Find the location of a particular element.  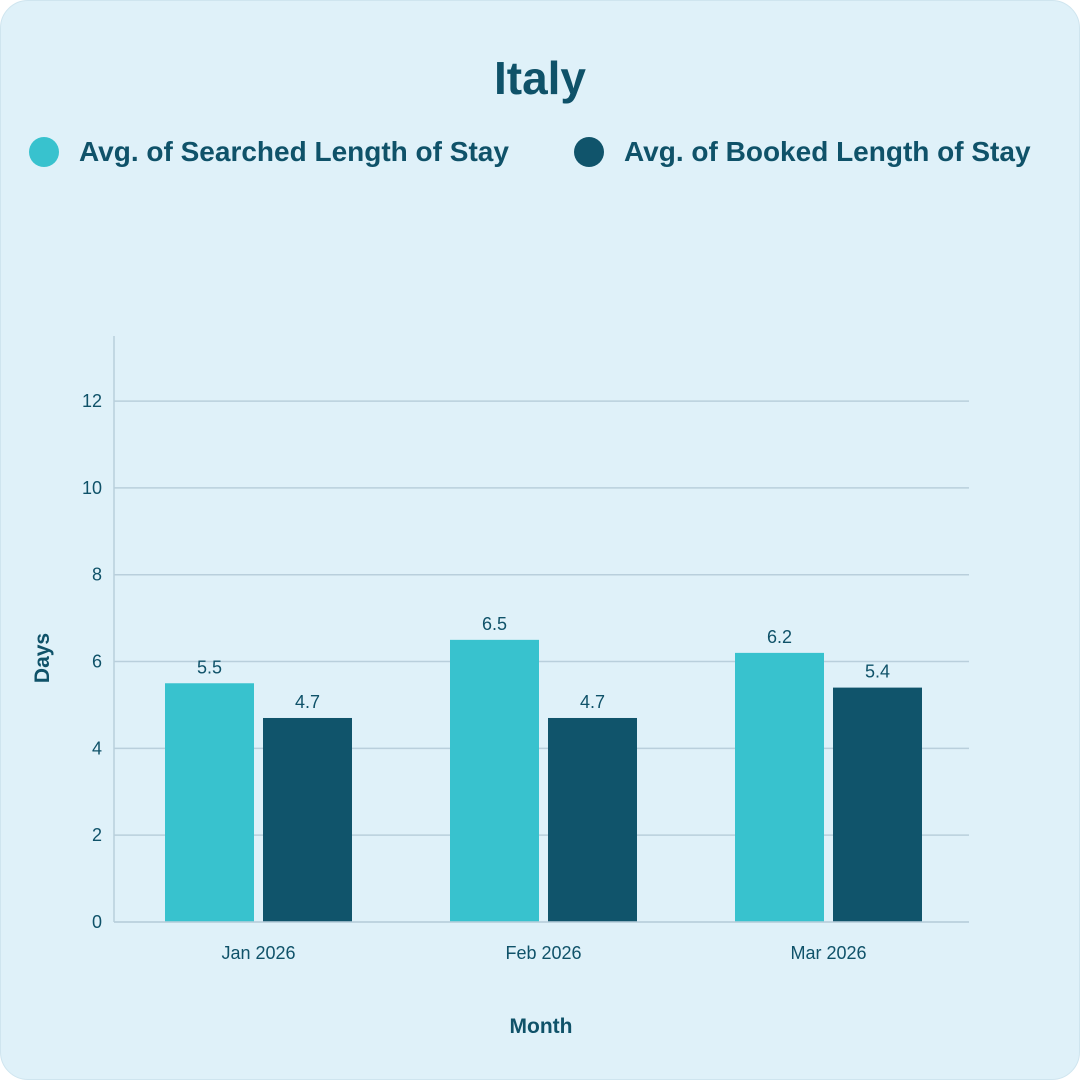

bar-searched-feb-2026 is located at coordinates (494, 780).